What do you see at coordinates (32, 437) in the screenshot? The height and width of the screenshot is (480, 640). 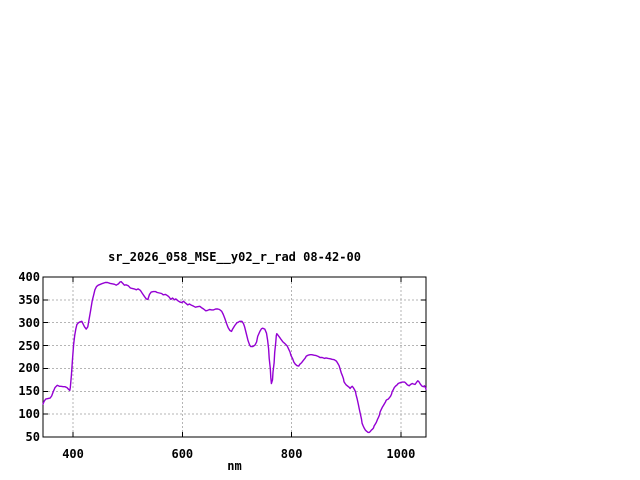 I see `y-tick-label-50: 50` at bounding box center [32, 437].